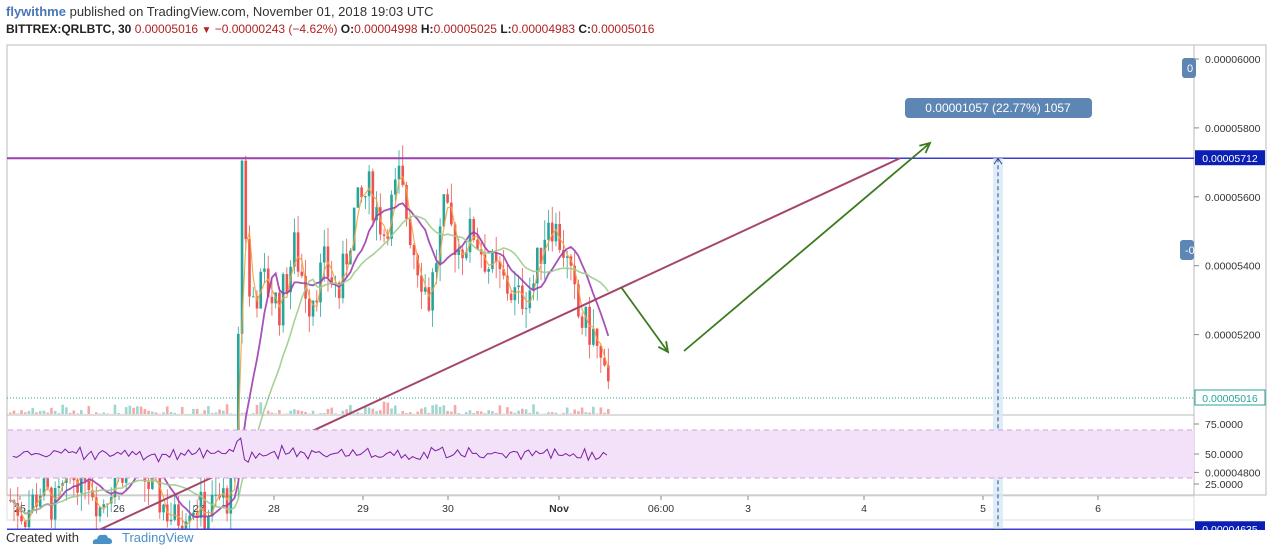 Image resolution: width=1274 pixels, height=556 pixels. What do you see at coordinates (1098, 509) in the screenshot?
I see `x-tick-label-11: 6` at bounding box center [1098, 509].